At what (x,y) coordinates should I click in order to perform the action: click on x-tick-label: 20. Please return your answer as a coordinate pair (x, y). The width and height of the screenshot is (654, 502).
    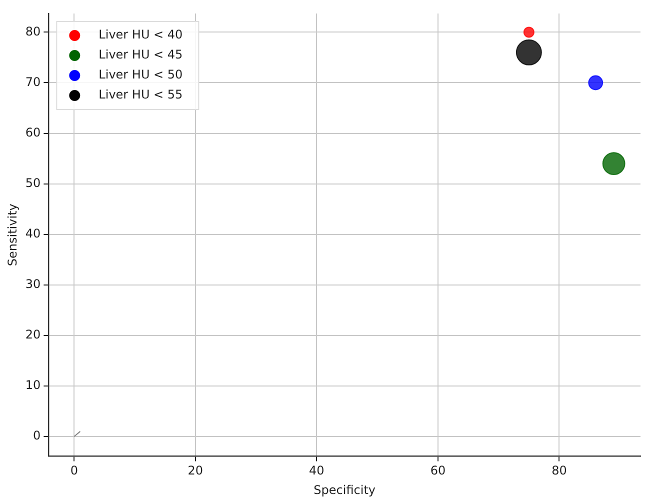
    Looking at the image, I should click on (196, 471).